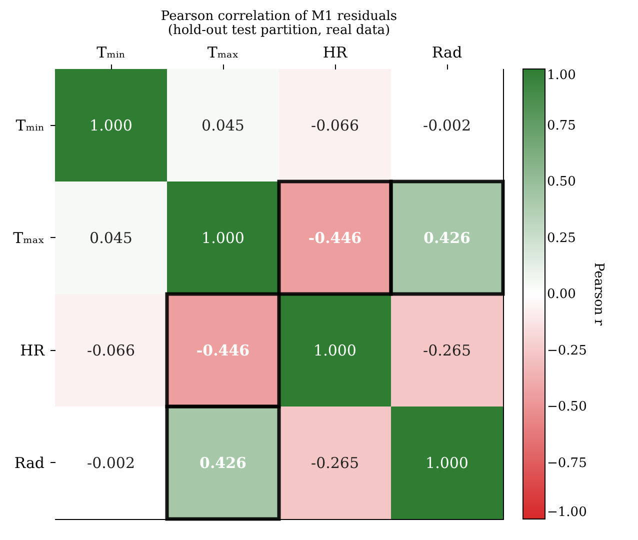 Image resolution: width=638 pixels, height=540 pixels. Describe the element at coordinates (279, 30) in the screenshot. I see `chart-subtitle: (hold-out test partition, real data)` at that location.